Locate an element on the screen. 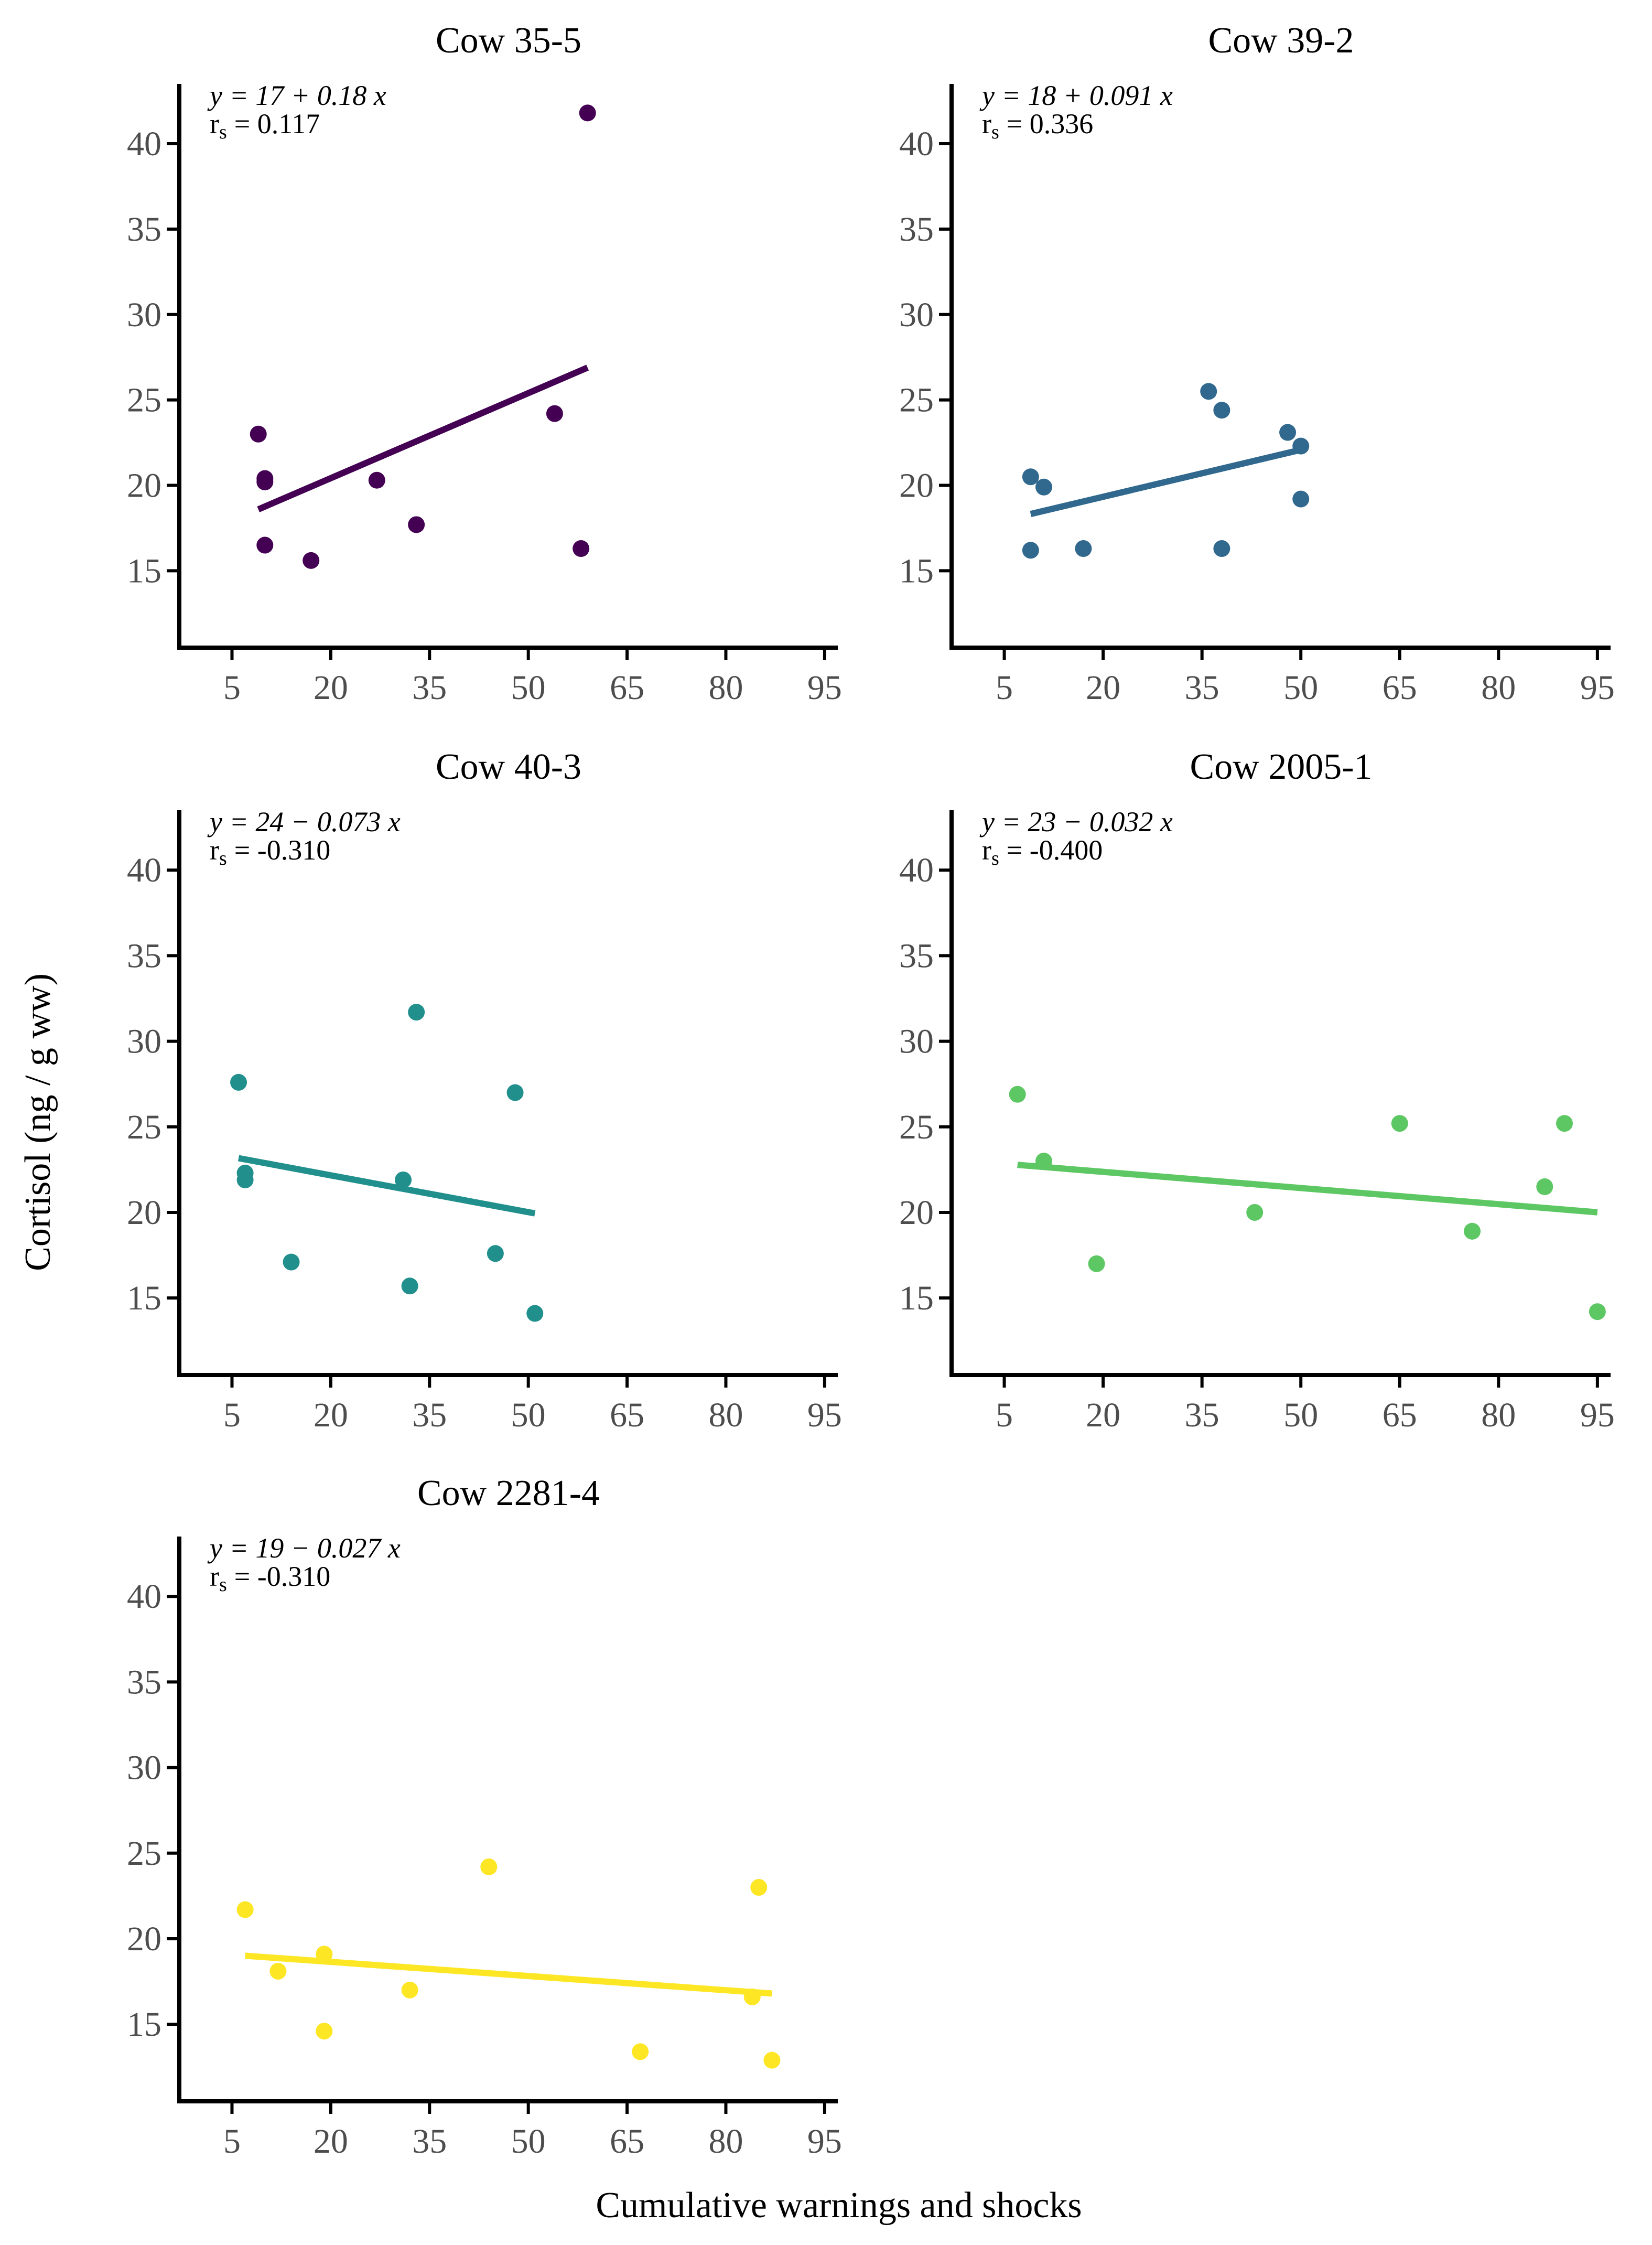 The image size is (1652, 2245). regression-equation: y = 23 − 0.032 x is located at coordinates (1076, 821).